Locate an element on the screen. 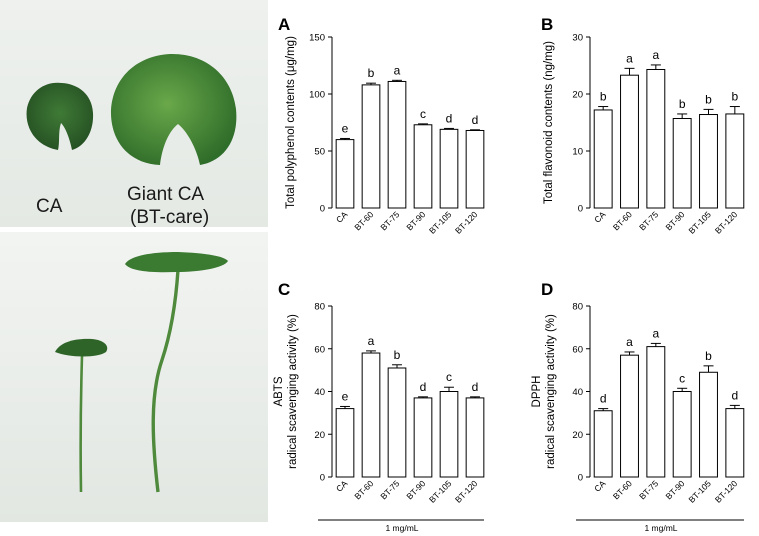  y-tick-label: 50 is located at coordinates (319, 152).